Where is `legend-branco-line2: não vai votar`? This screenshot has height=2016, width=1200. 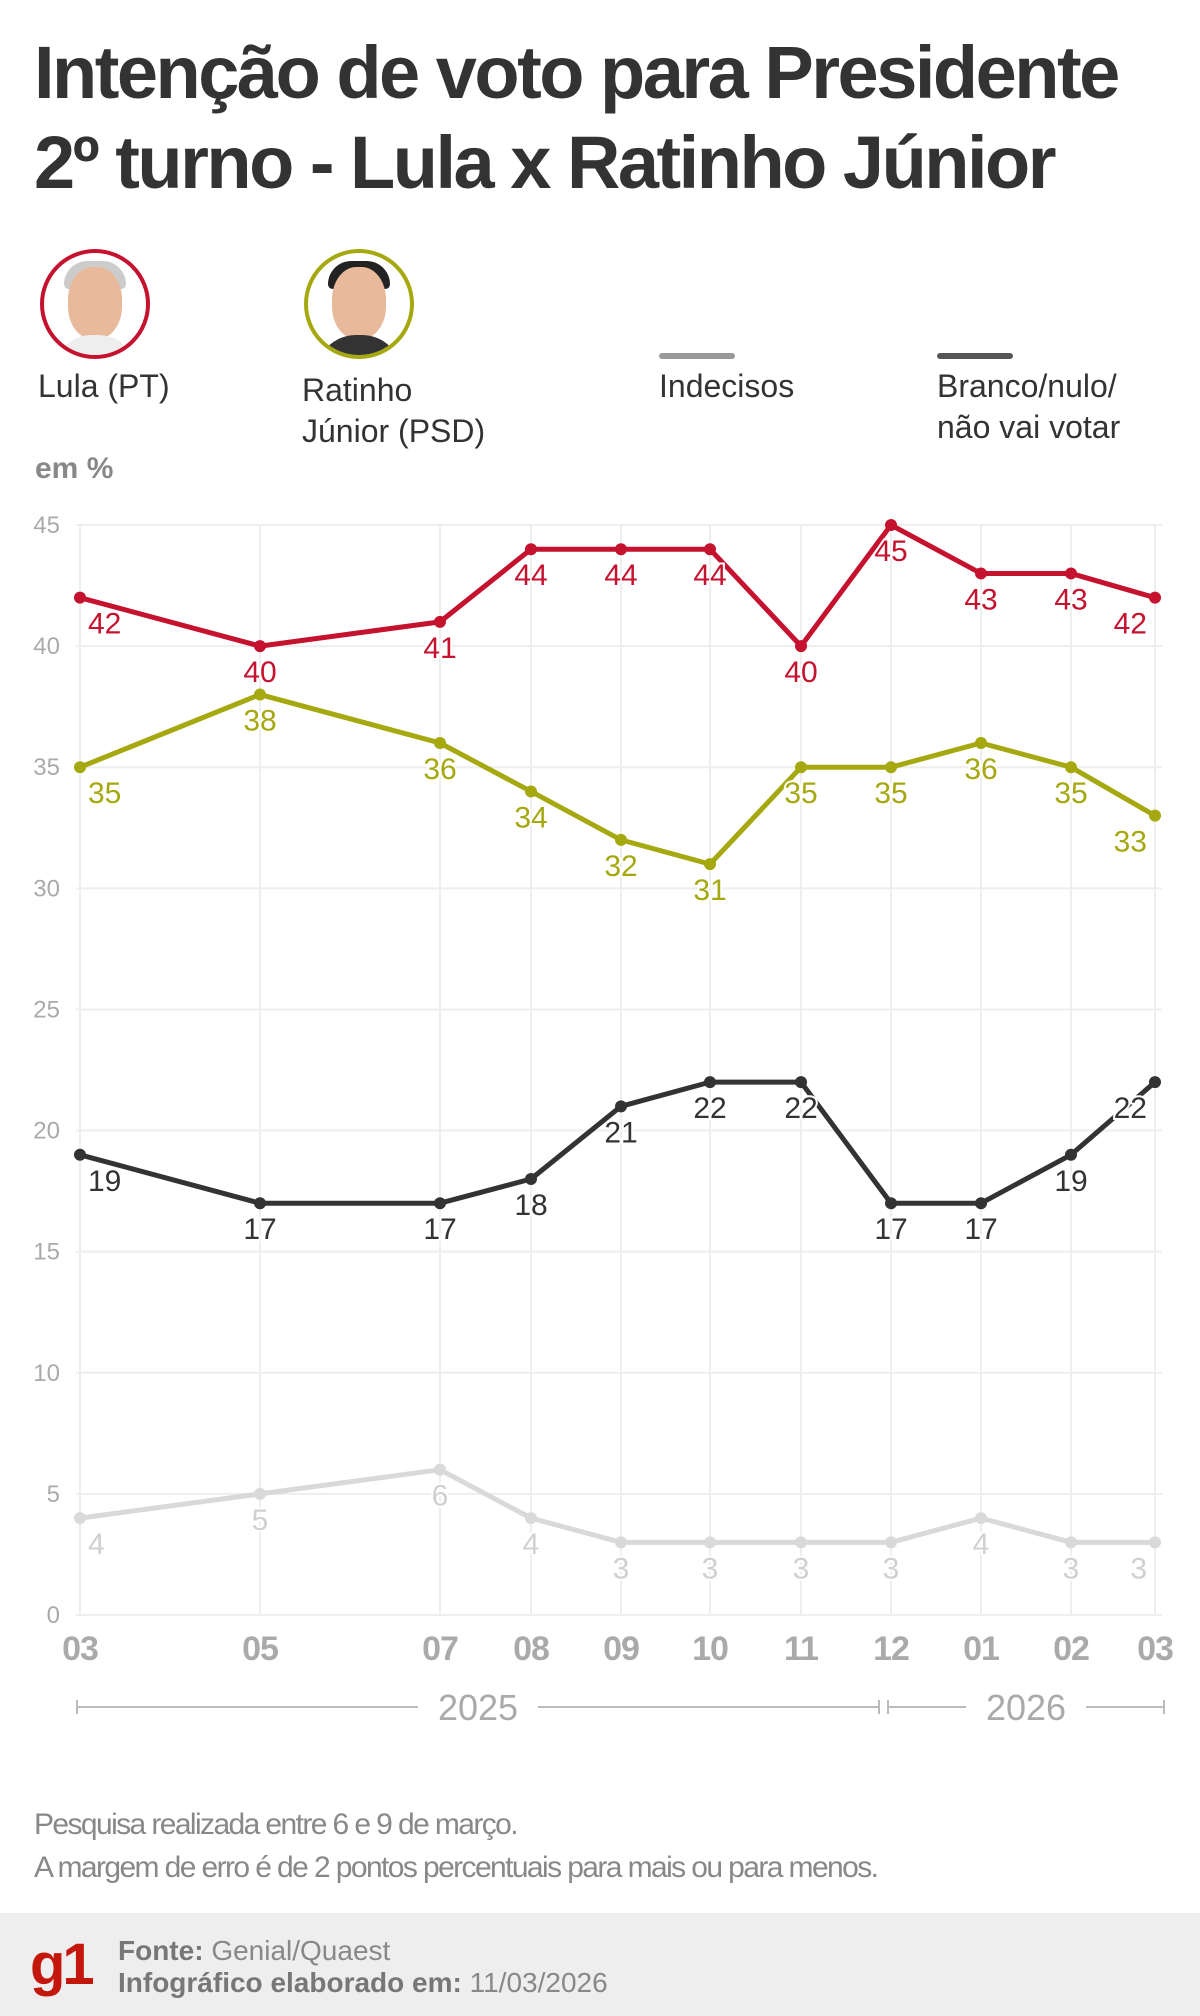 legend-branco-line2: não vai votar is located at coordinates (1029, 427).